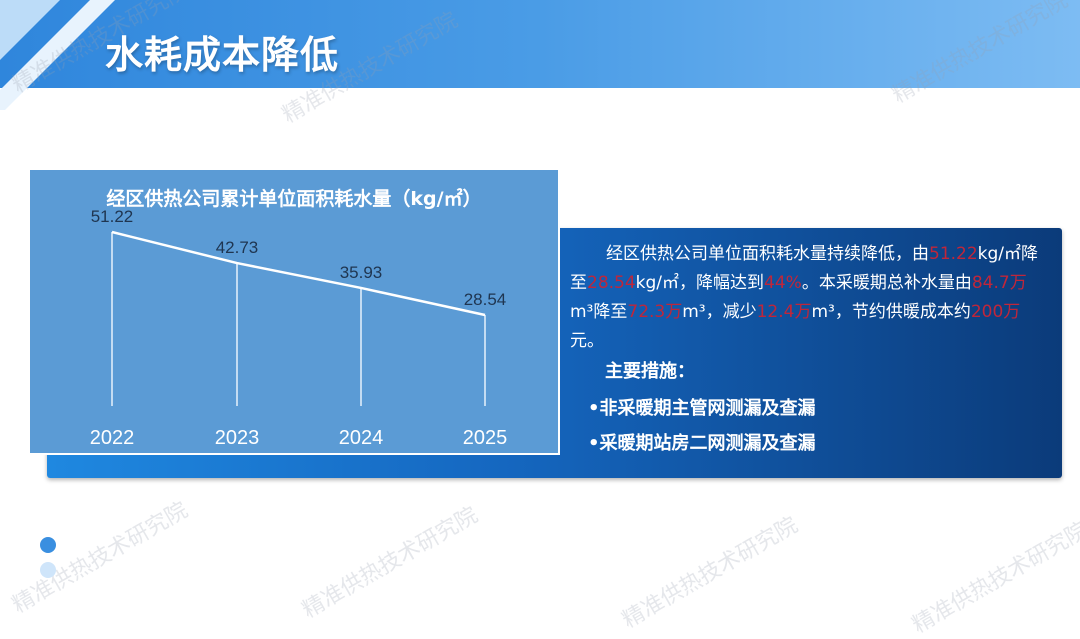  Describe the element at coordinates (953, 254) in the screenshot. I see `highlight-value: 51.22` at that location.